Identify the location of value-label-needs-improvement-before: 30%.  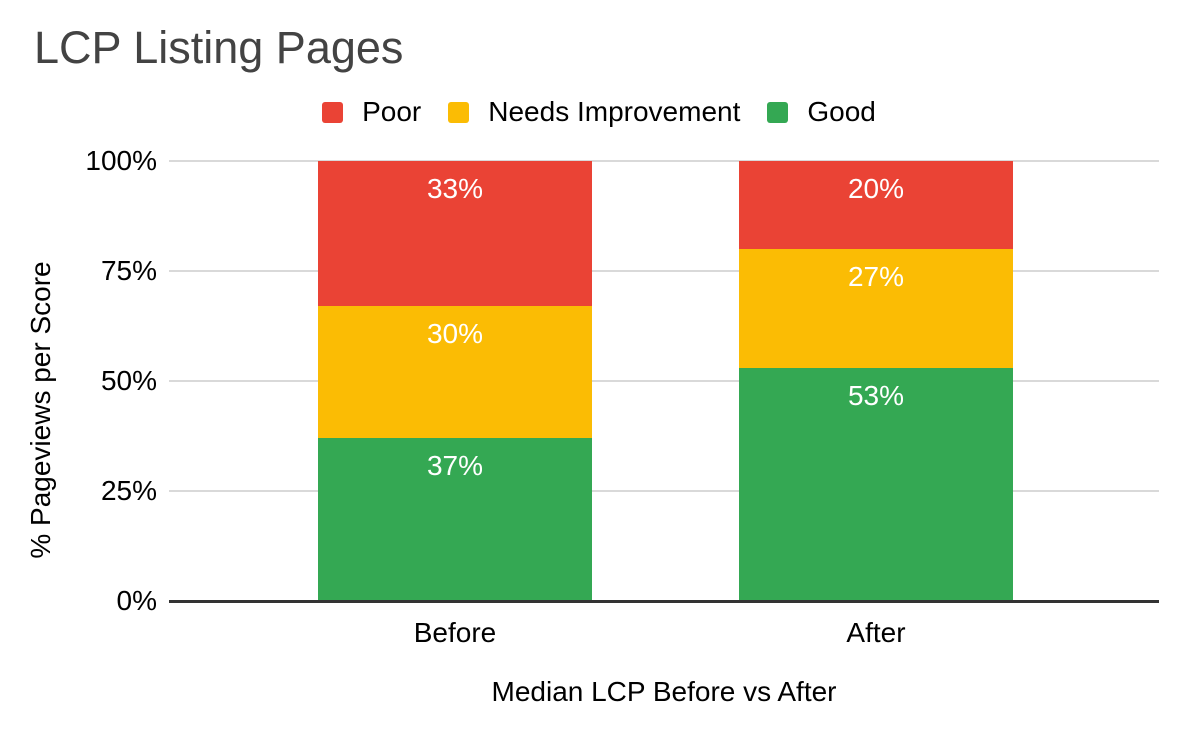
(455, 334).